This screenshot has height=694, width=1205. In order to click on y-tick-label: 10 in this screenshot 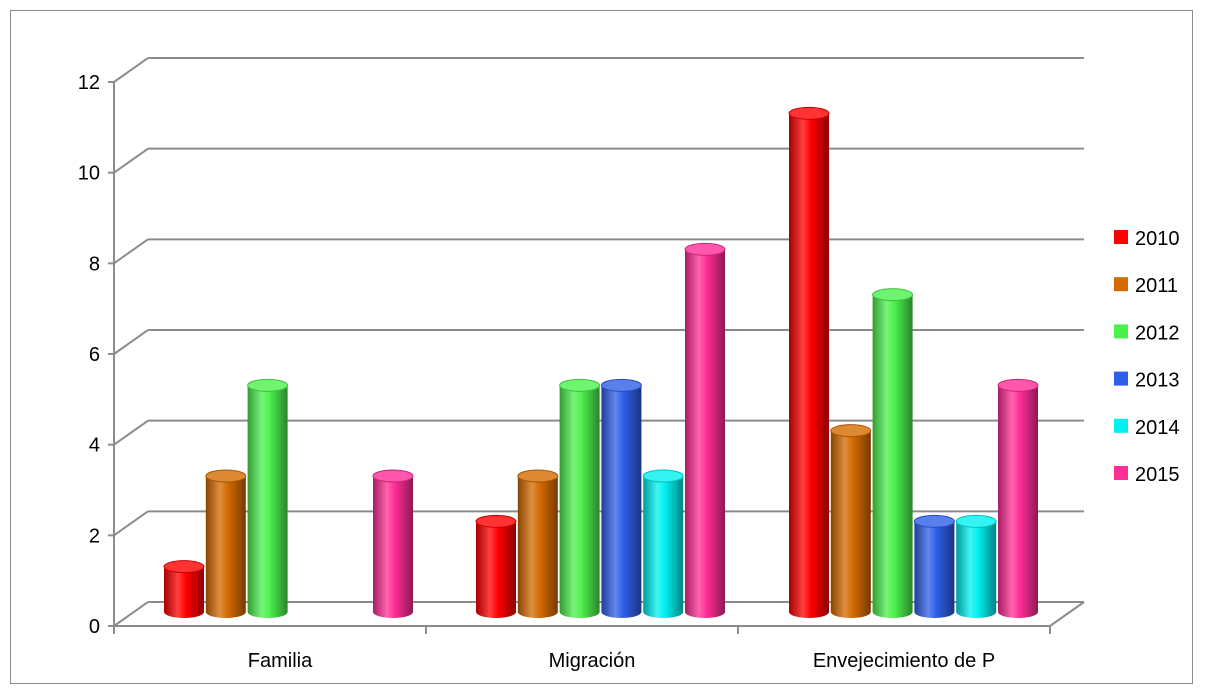, I will do `click(89, 174)`.